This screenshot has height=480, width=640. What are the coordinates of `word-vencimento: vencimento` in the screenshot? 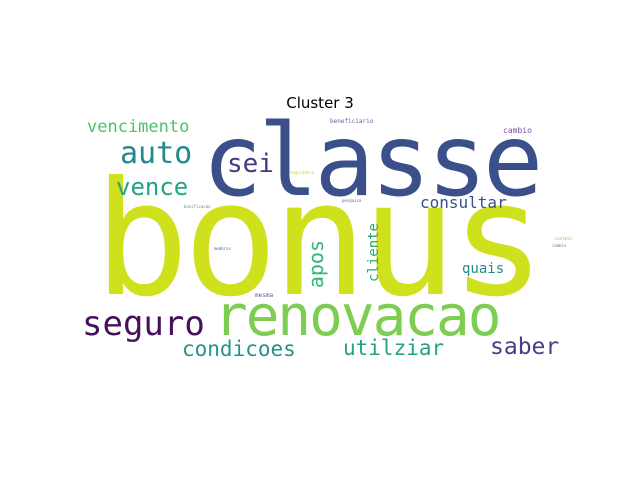 It's located at (138, 127).